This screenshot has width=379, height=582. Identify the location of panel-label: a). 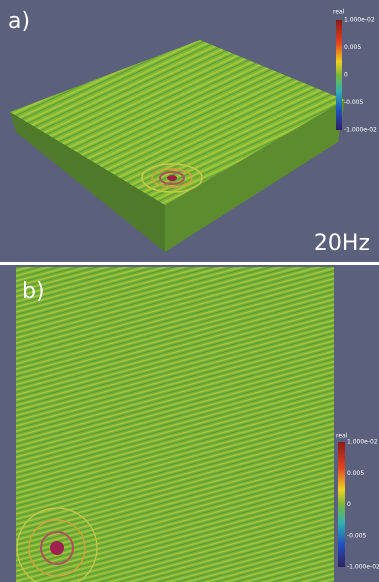
(19, 21).